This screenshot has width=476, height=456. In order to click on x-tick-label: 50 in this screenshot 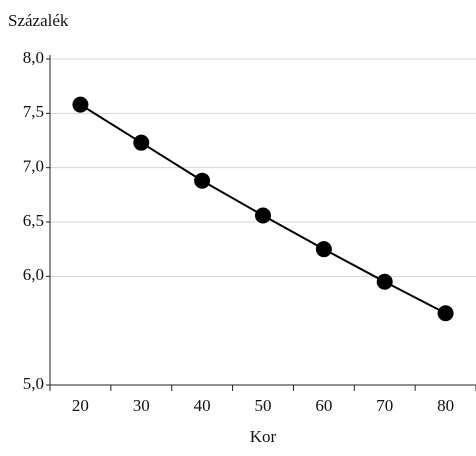, I will do `click(263, 405)`.